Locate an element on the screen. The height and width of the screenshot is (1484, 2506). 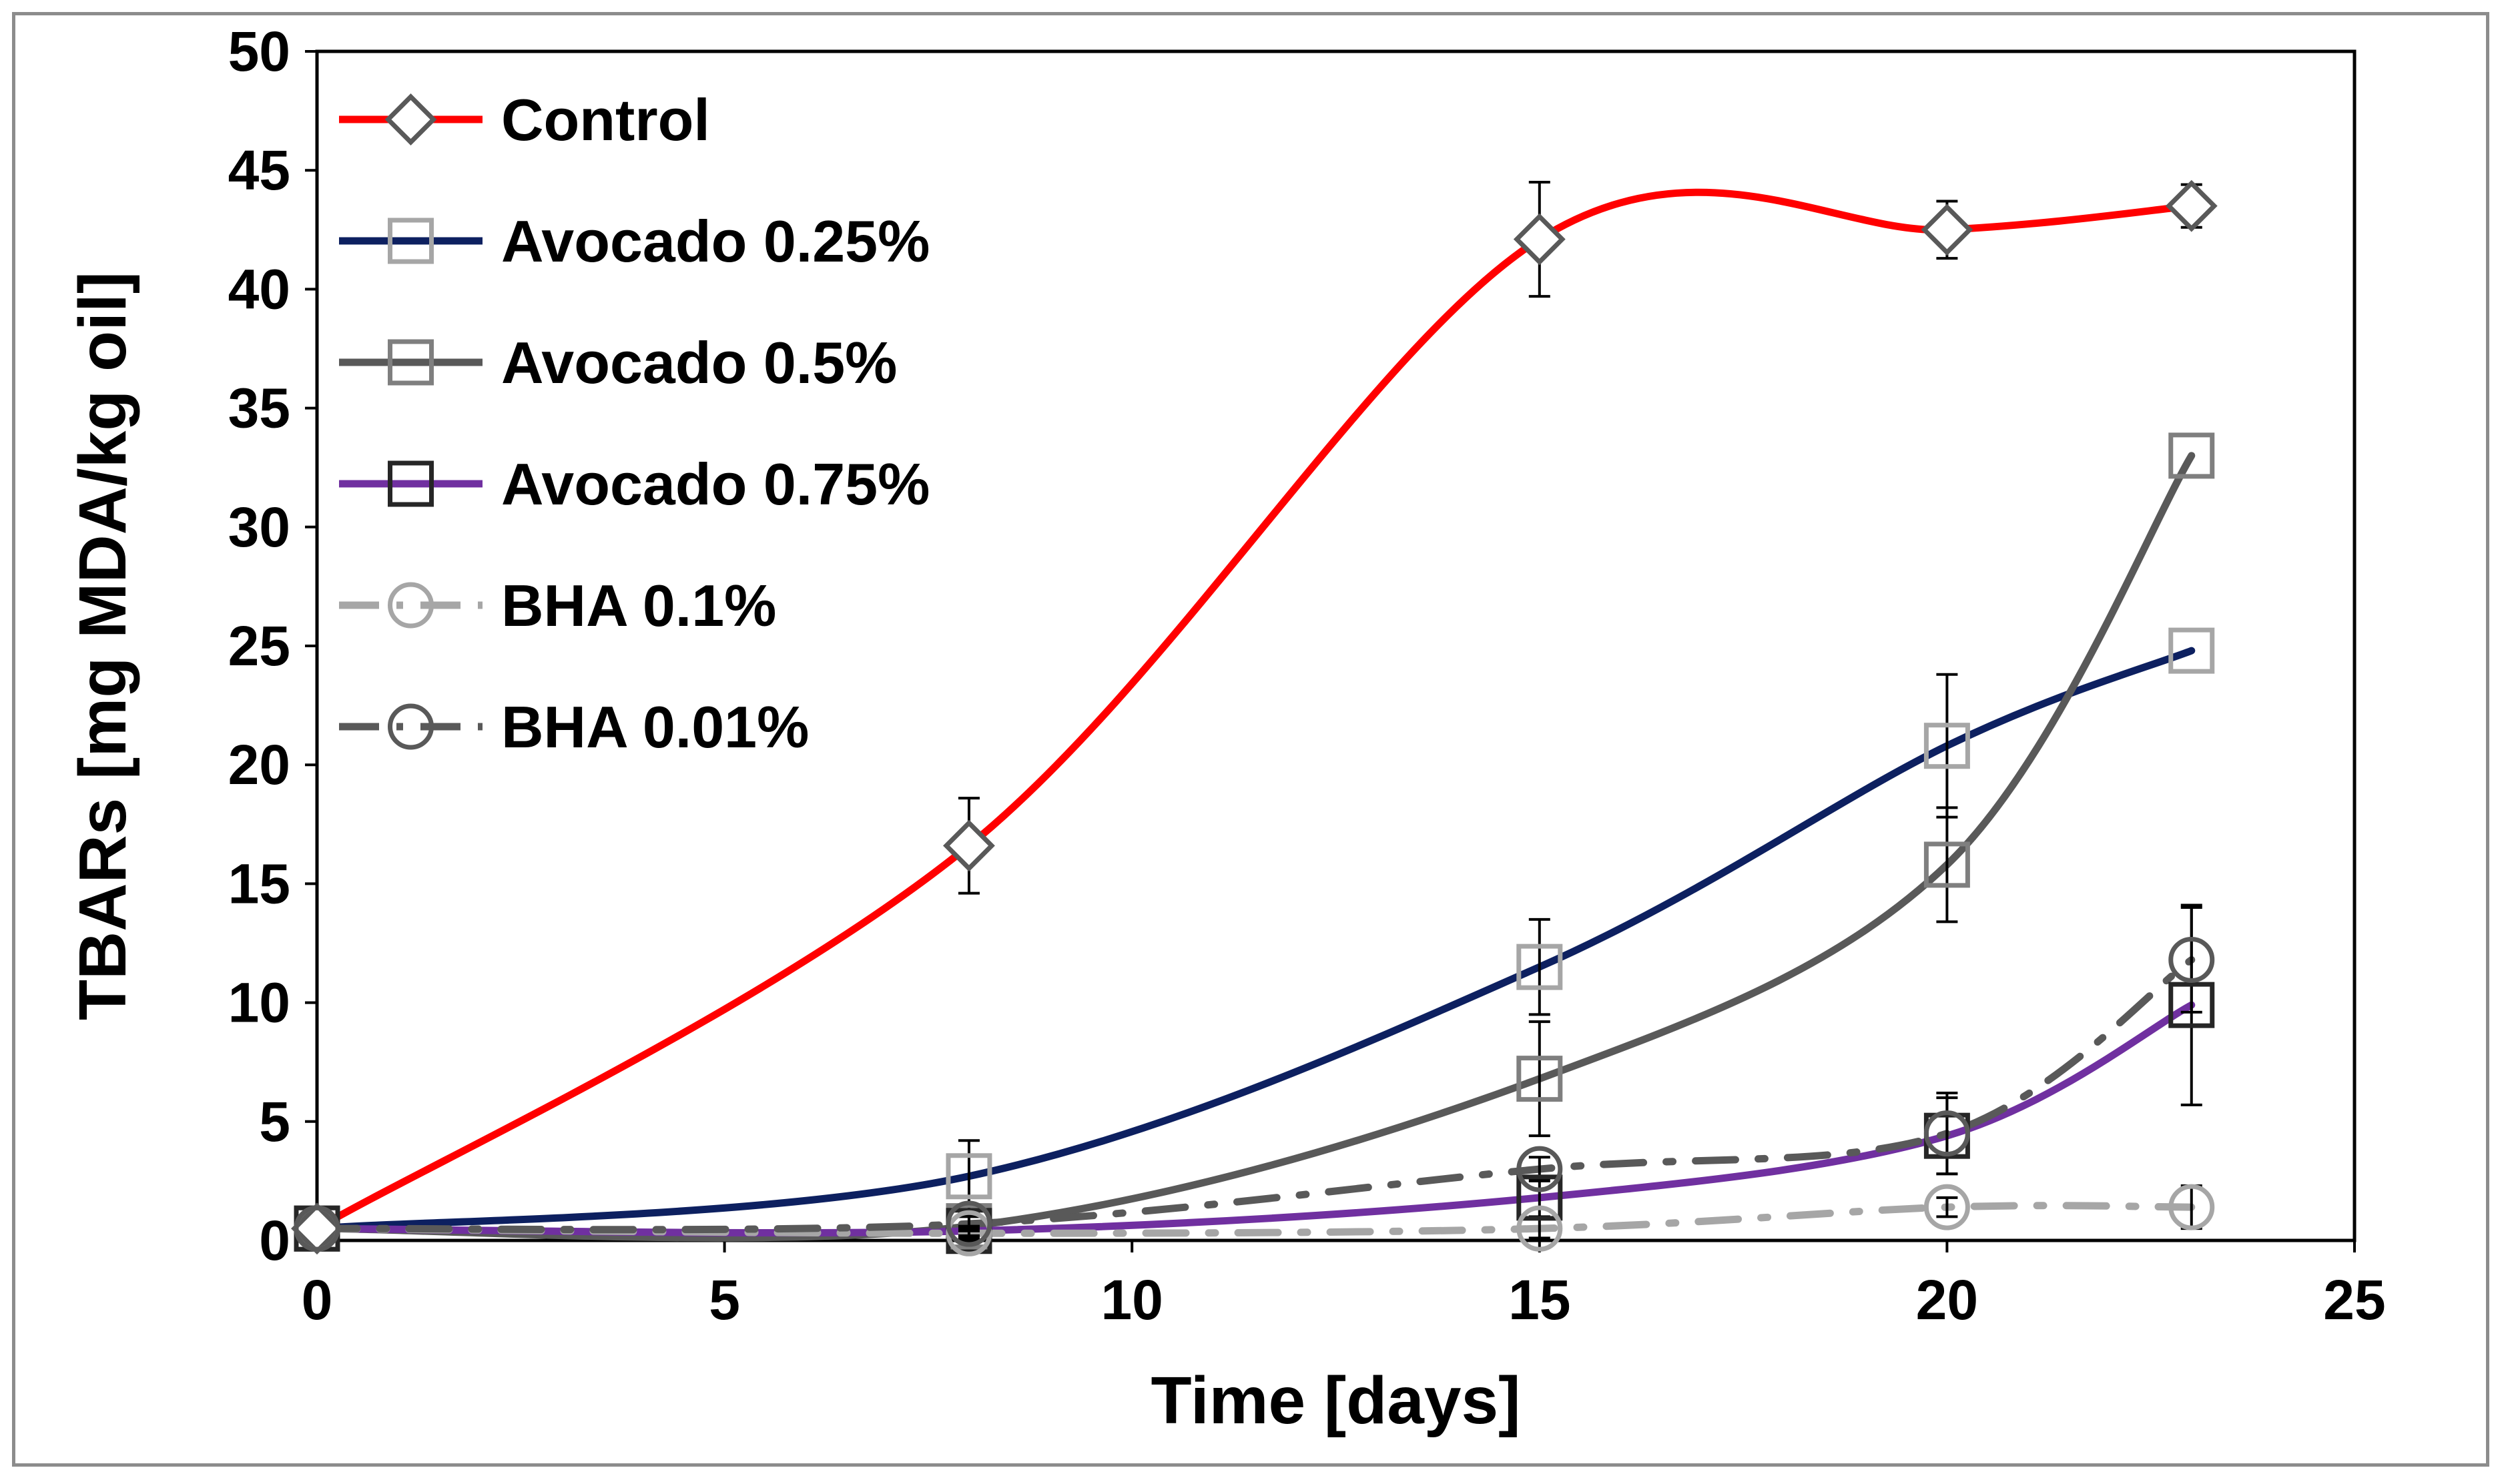
y-tick-label: 20 is located at coordinates (259, 764).